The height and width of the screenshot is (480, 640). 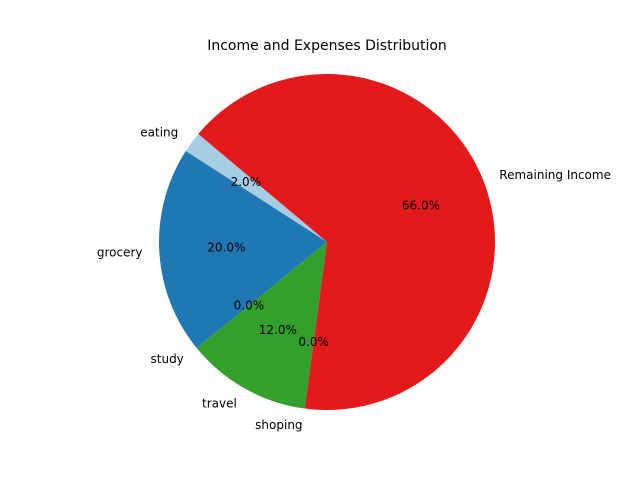 What do you see at coordinates (219, 403) in the screenshot?
I see `slice-label-travel: travel` at bounding box center [219, 403].